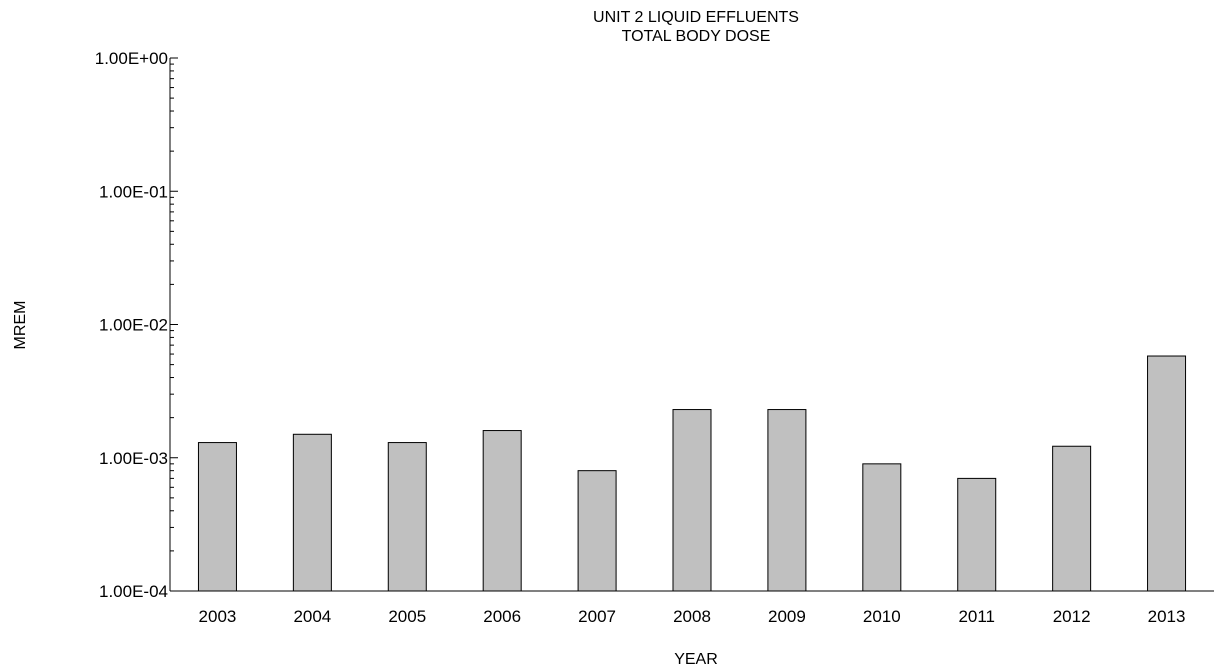 The image size is (1221, 670). What do you see at coordinates (407, 517) in the screenshot?
I see `bar-2005` at bounding box center [407, 517].